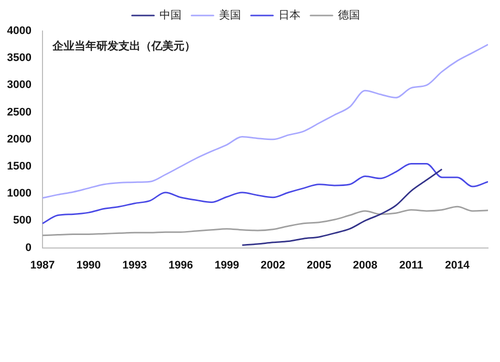  Describe the element at coordinates (457, 265) in the screenshot. I see `x-tick-label: 2014` at that location.